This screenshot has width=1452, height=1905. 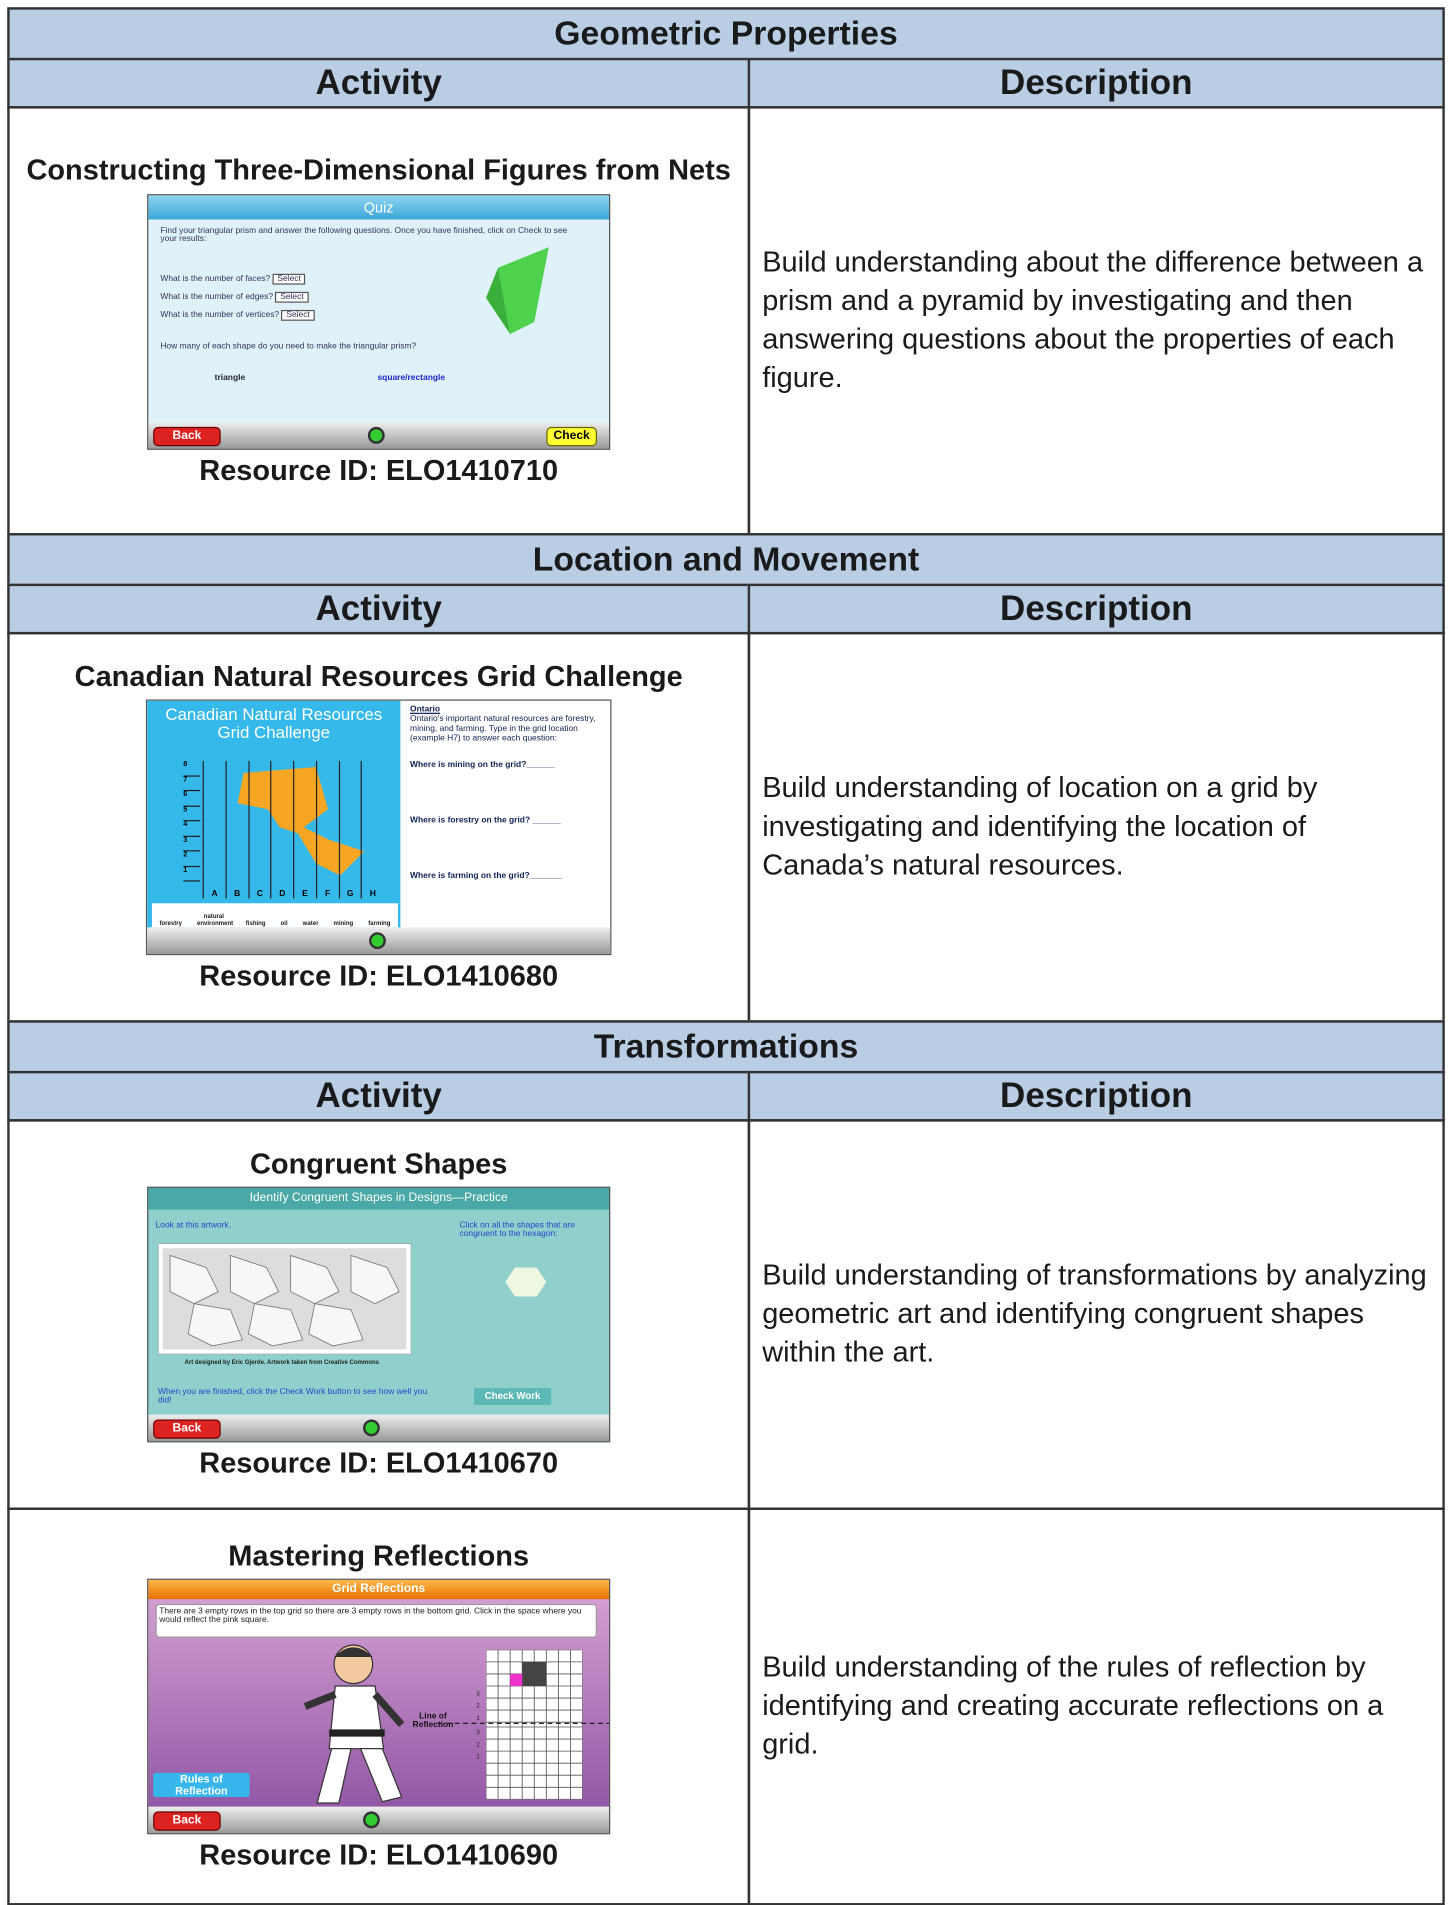 I want to click on shot-text: Where is mining on the grid?______, so click(x=506, y=766).